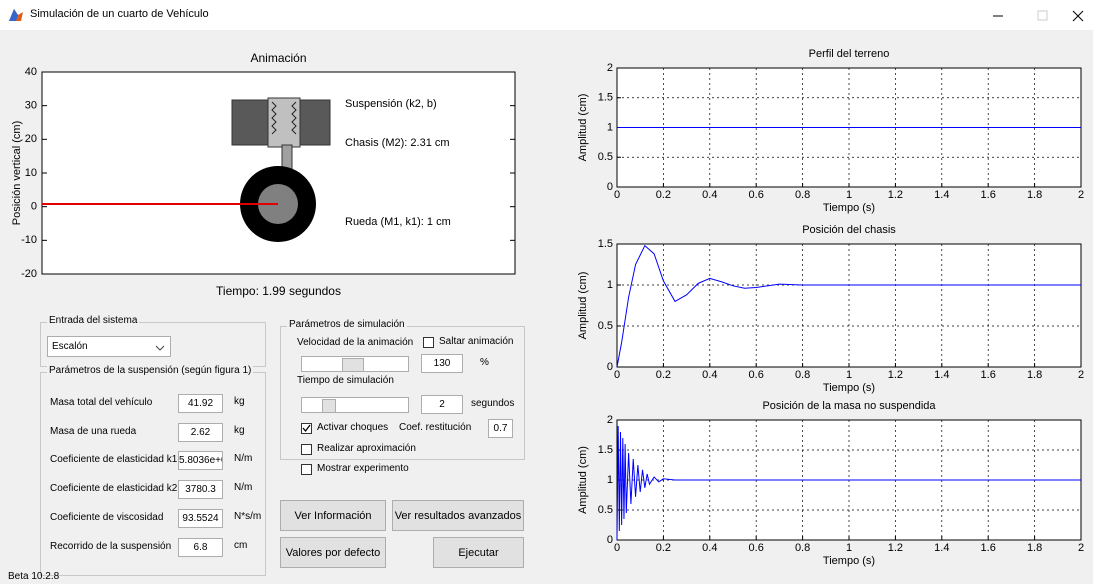 This screenshot has height=584, width=1093. I want to click on dropdown-value: Escalón, so click(70, 346).